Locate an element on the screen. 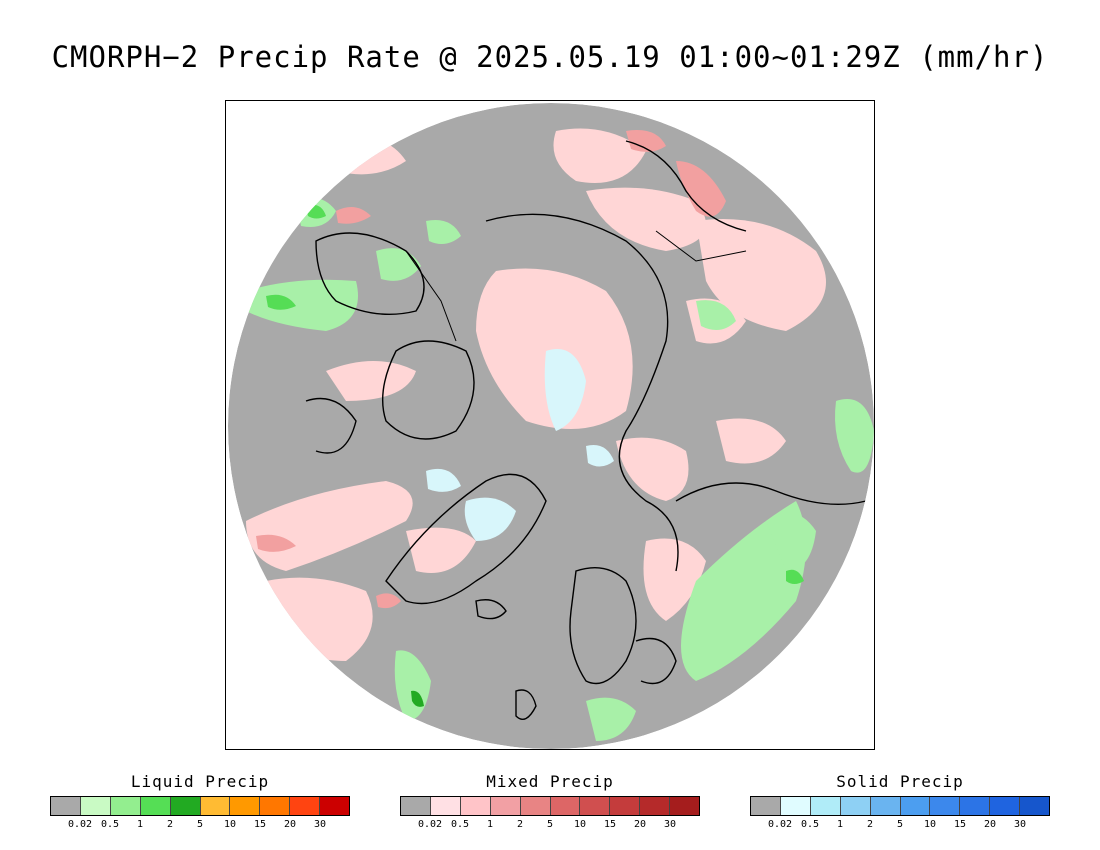 This screenshot has width=1100, height=850. legend-solid-precip: Solid Precip 0.02 0.5 1 2 5 10 15 20 30 is located at coordinates (900, 802).